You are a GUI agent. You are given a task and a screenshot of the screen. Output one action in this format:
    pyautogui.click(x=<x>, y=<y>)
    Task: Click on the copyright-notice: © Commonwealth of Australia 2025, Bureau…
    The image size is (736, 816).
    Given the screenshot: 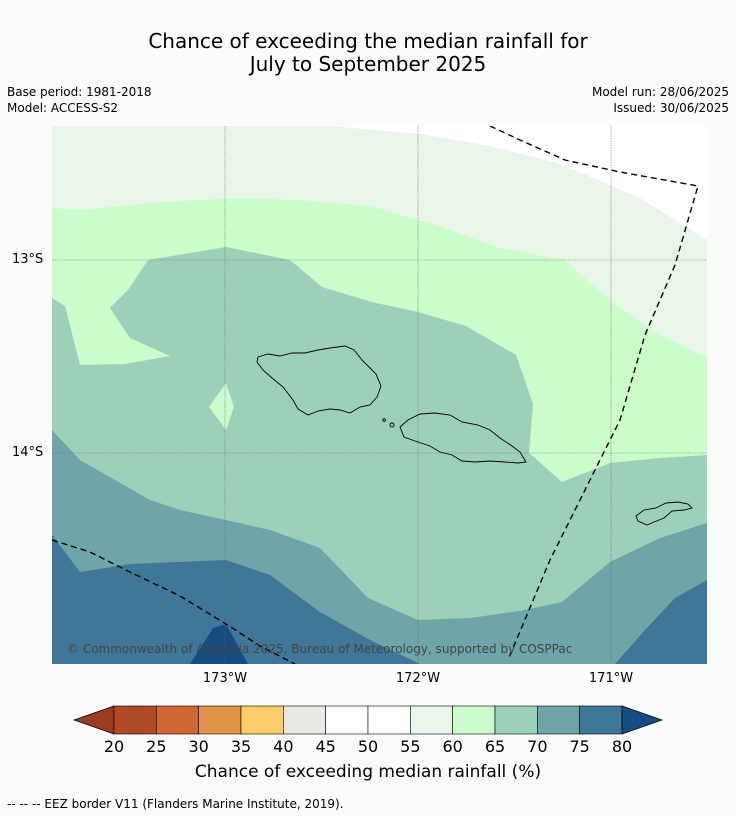 What is the action you would take?
    pyautogui.click(x=320, y=649)
    